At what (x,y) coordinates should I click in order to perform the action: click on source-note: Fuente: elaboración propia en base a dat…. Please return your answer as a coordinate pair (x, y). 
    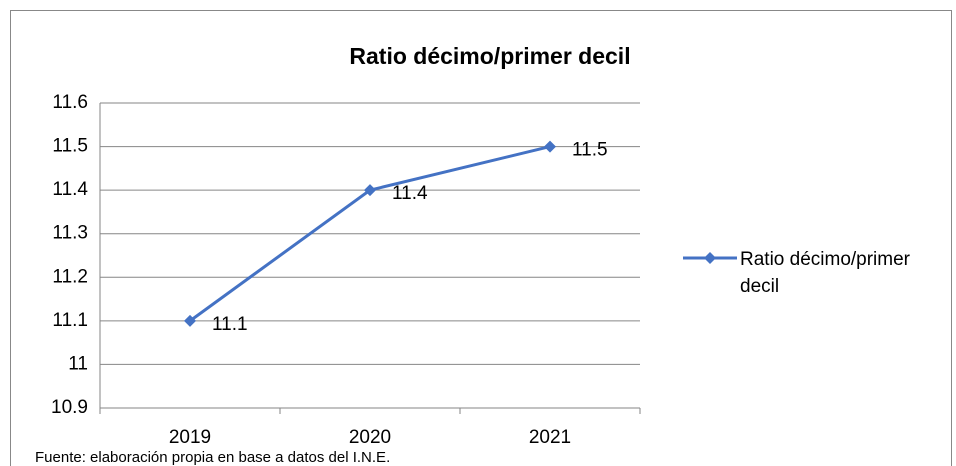
    Looking at the image, I should click on (212, 457).